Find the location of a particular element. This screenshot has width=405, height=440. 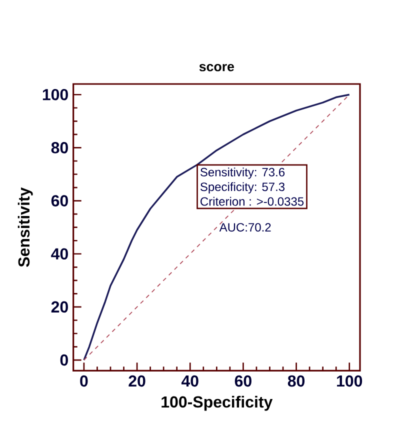

y-axis-title: Sensitivity is located at coordinates (25, 227).